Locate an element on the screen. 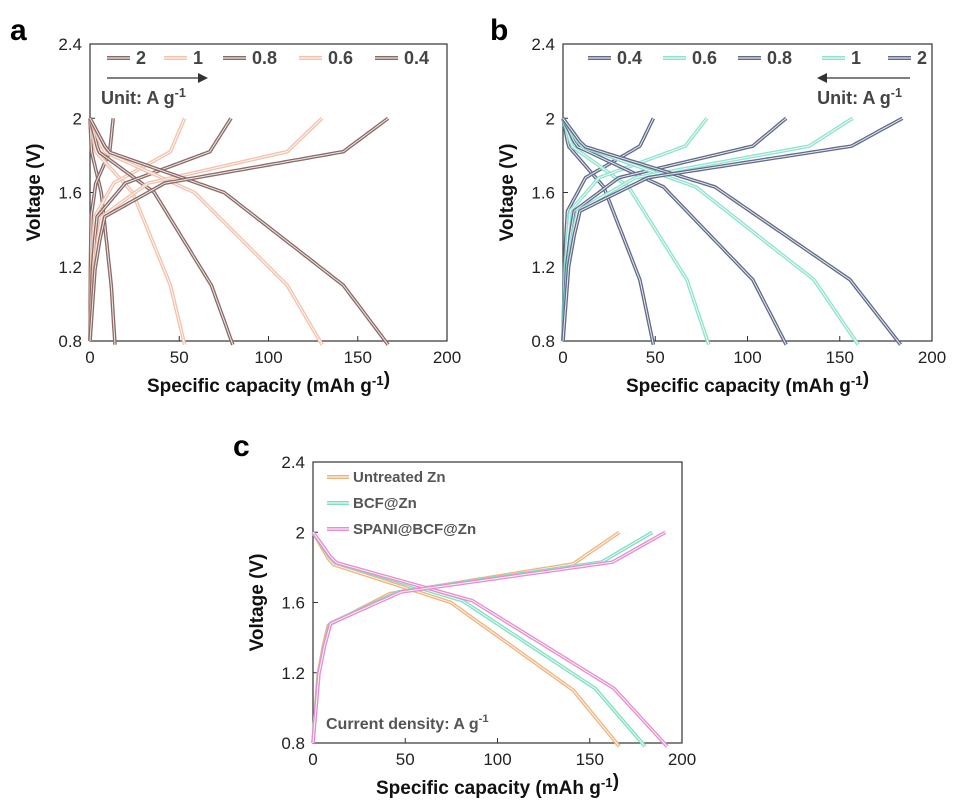 This screenshot has width=953, height=803. discharge-curve-Untreated-Zn is located at coordinates (466, 639).